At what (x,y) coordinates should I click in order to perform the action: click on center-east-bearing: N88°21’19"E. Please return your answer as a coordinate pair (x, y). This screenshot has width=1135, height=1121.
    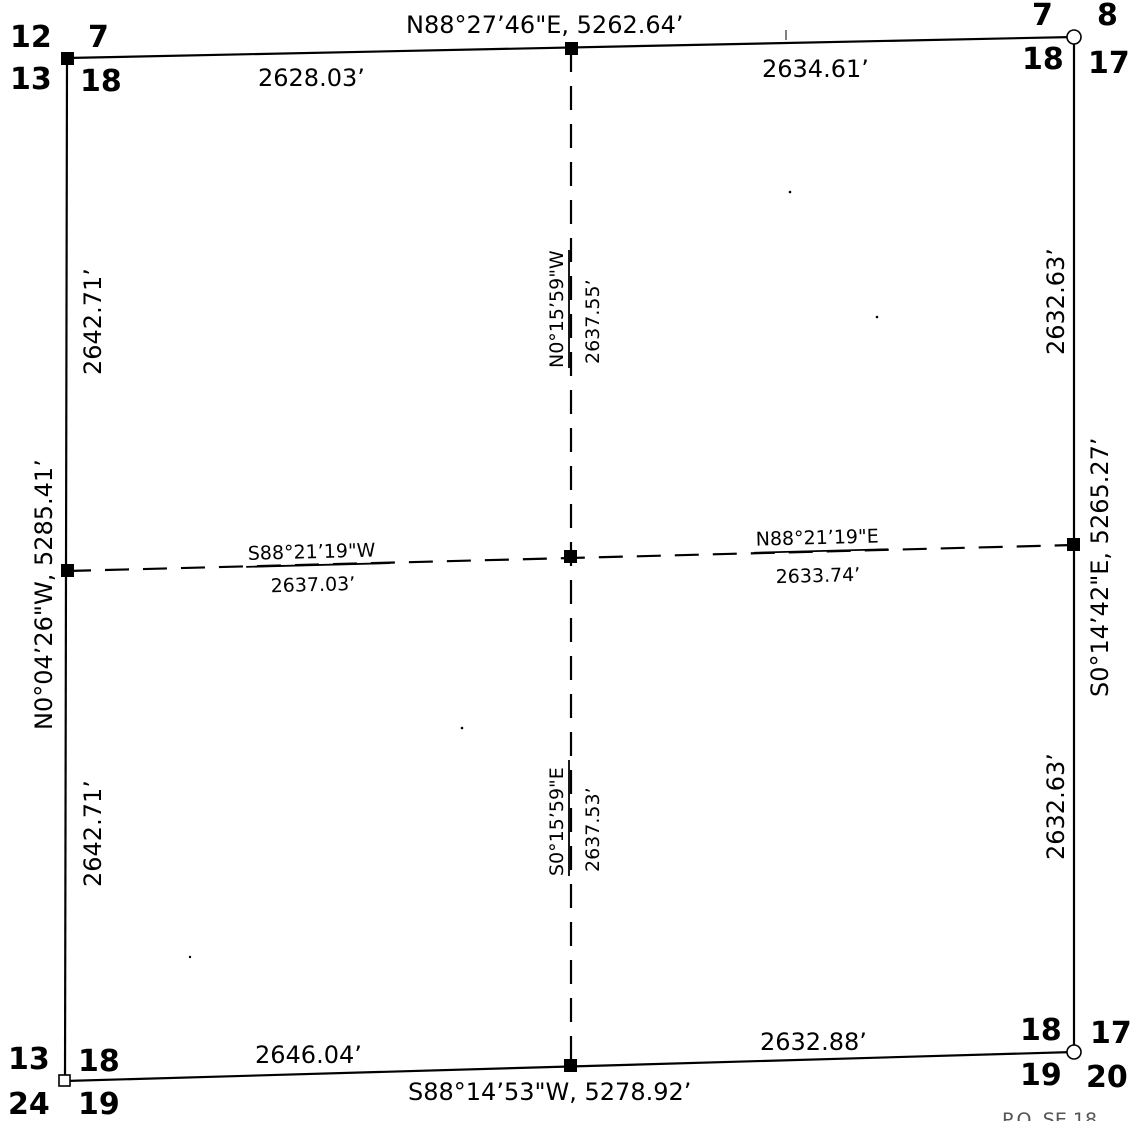
    Looking at the image, I should click on (817, 537).